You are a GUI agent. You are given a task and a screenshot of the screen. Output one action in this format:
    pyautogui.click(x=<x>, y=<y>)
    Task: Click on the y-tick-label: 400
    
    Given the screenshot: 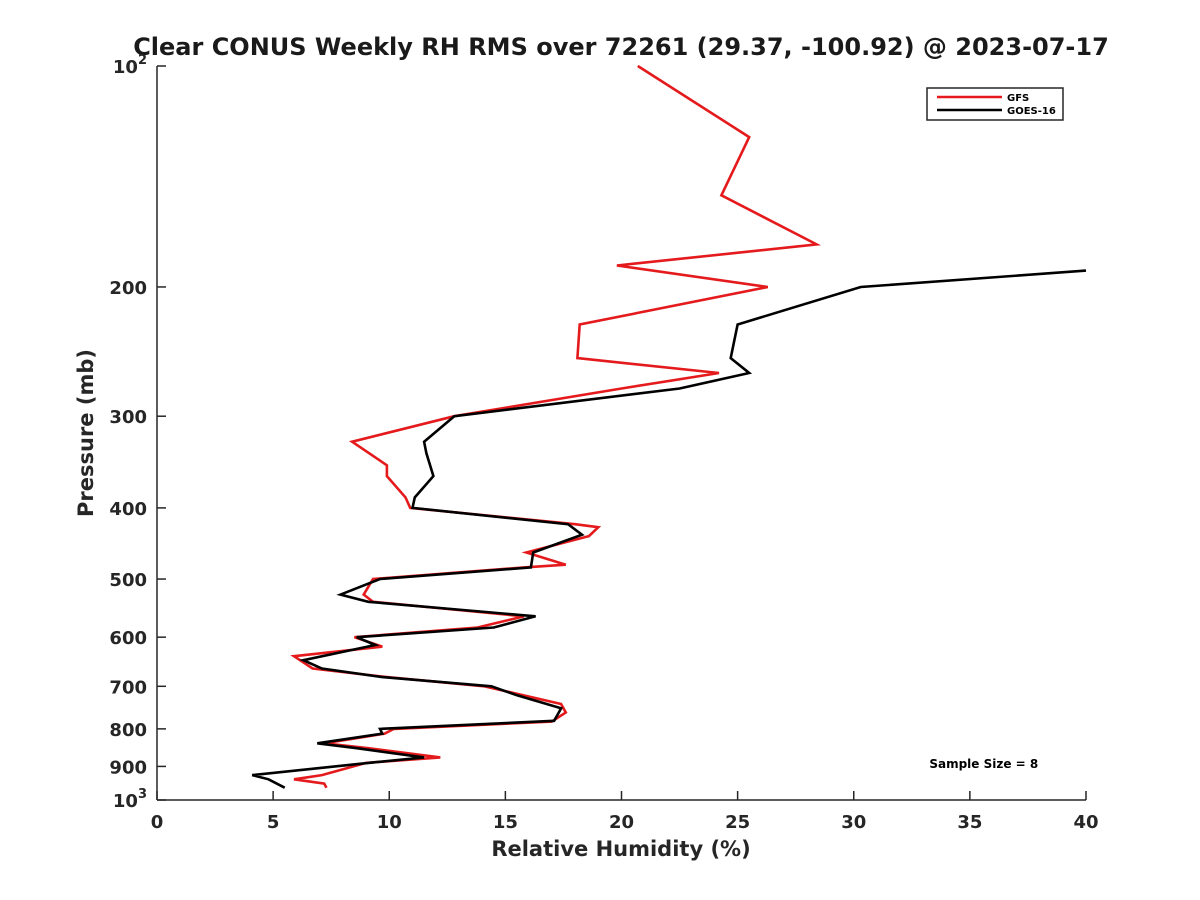 What is the action you would take?
    pyautogui.click(x=128, y=509)
    